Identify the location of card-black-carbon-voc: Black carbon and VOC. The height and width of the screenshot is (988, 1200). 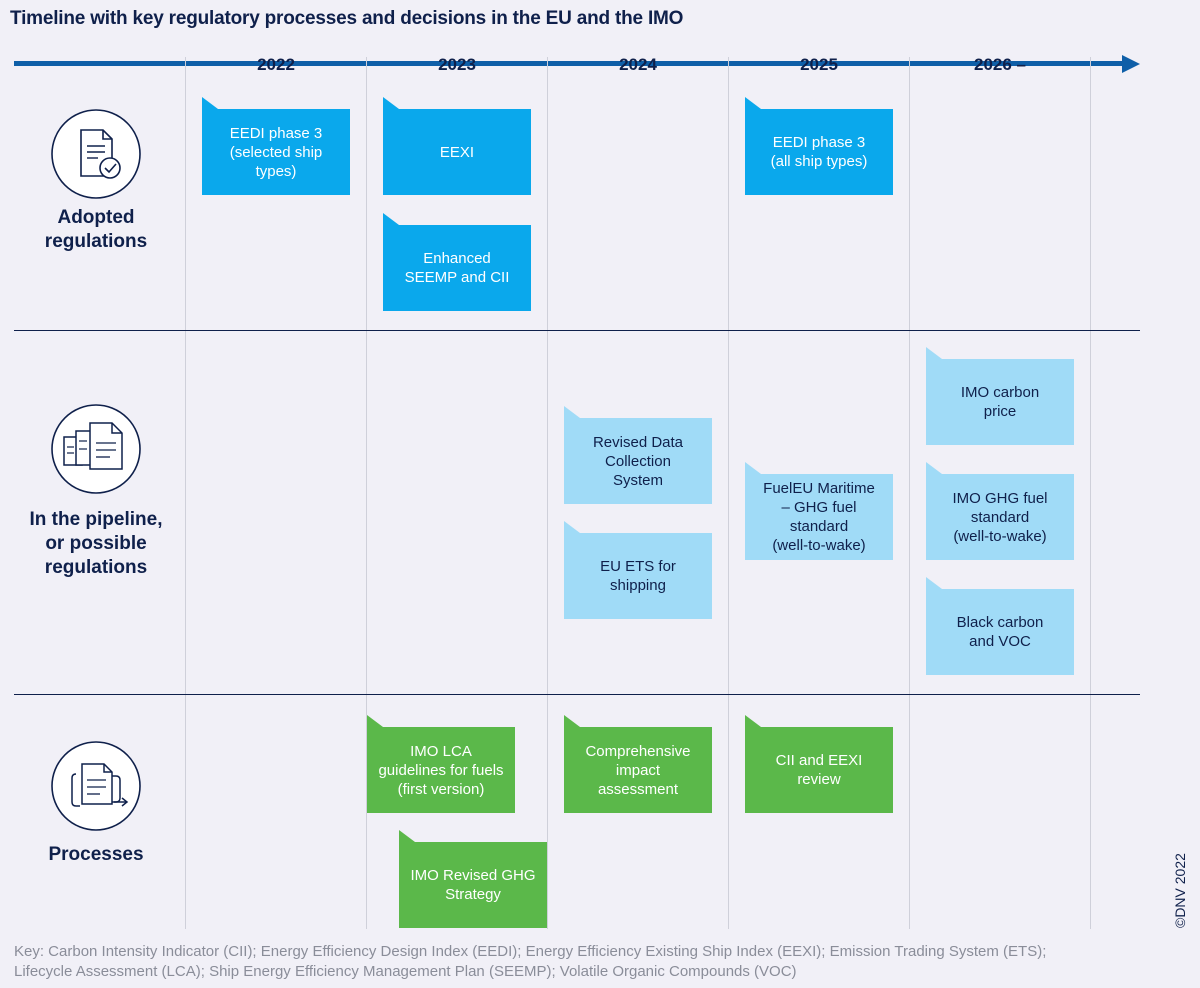
(1000, 626).